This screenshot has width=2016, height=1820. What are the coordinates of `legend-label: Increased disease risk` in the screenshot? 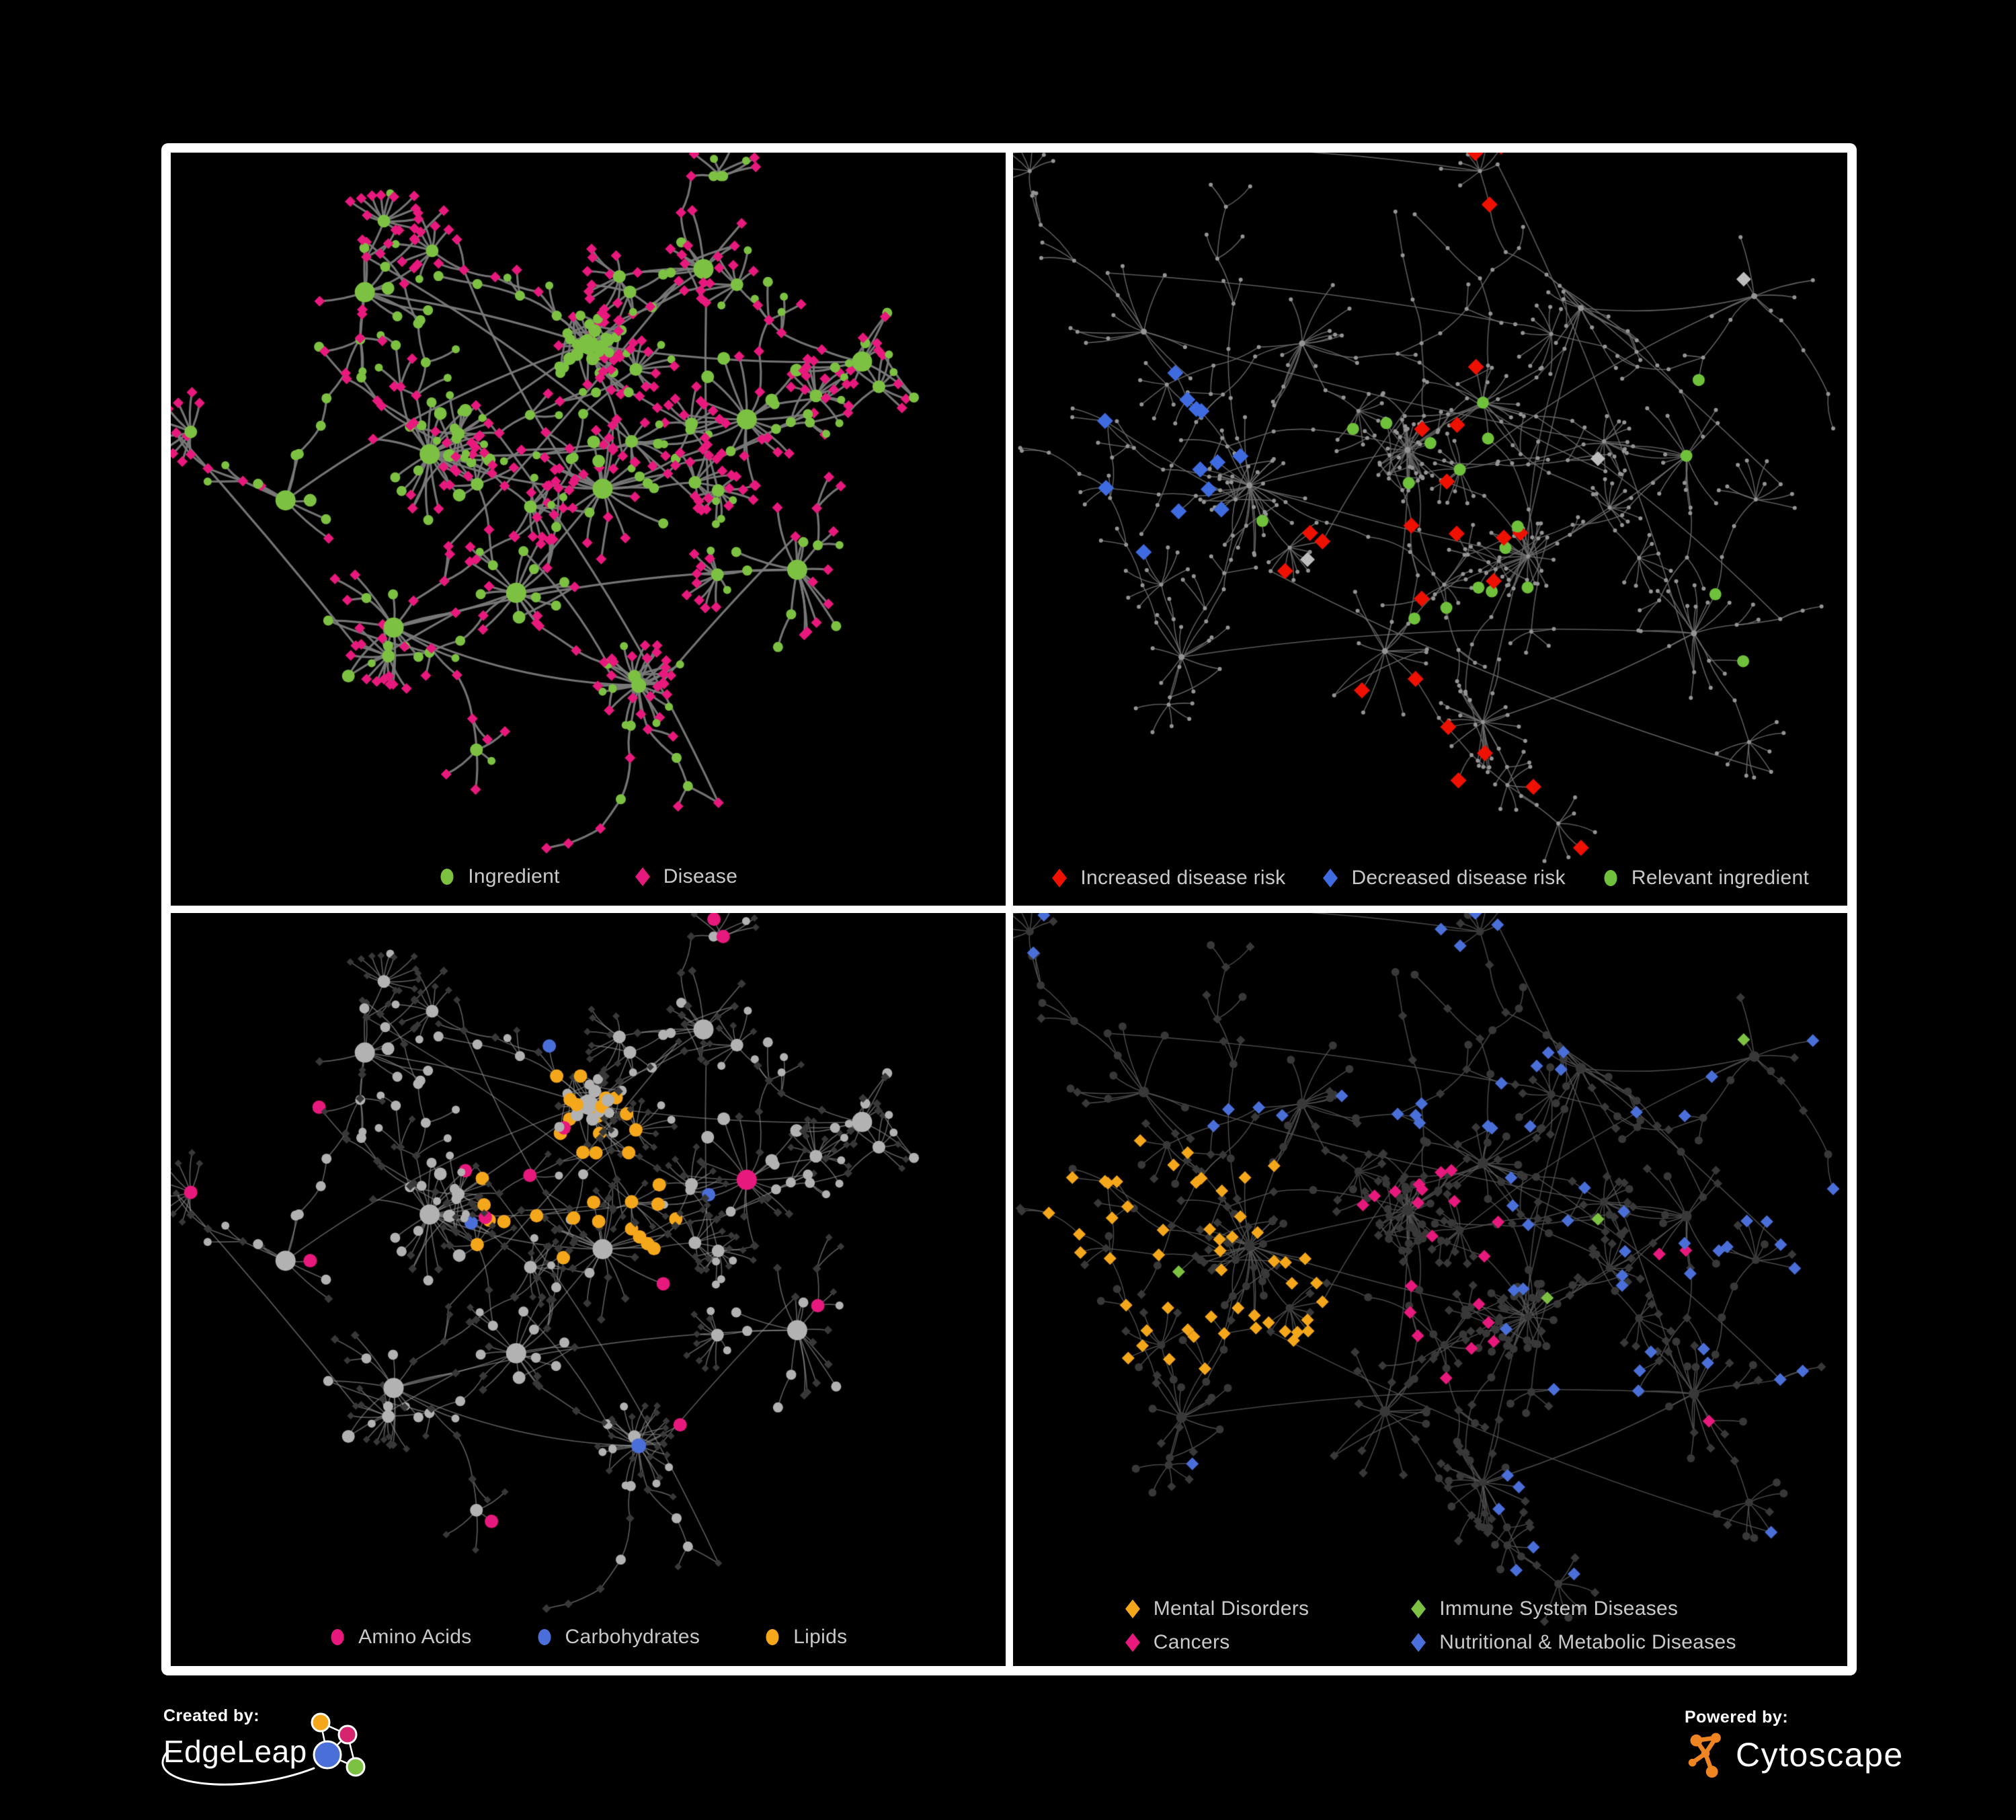 It's located at (1183, 878).